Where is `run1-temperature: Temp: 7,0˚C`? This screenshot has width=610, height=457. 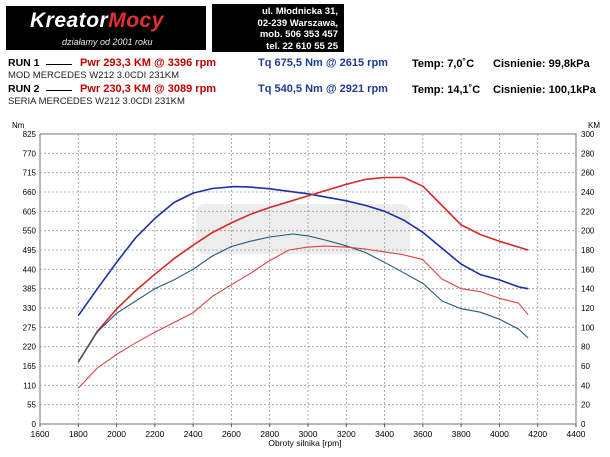 run1-temperature: Temp: 7,0˚C is located at coordinates (443, 64).